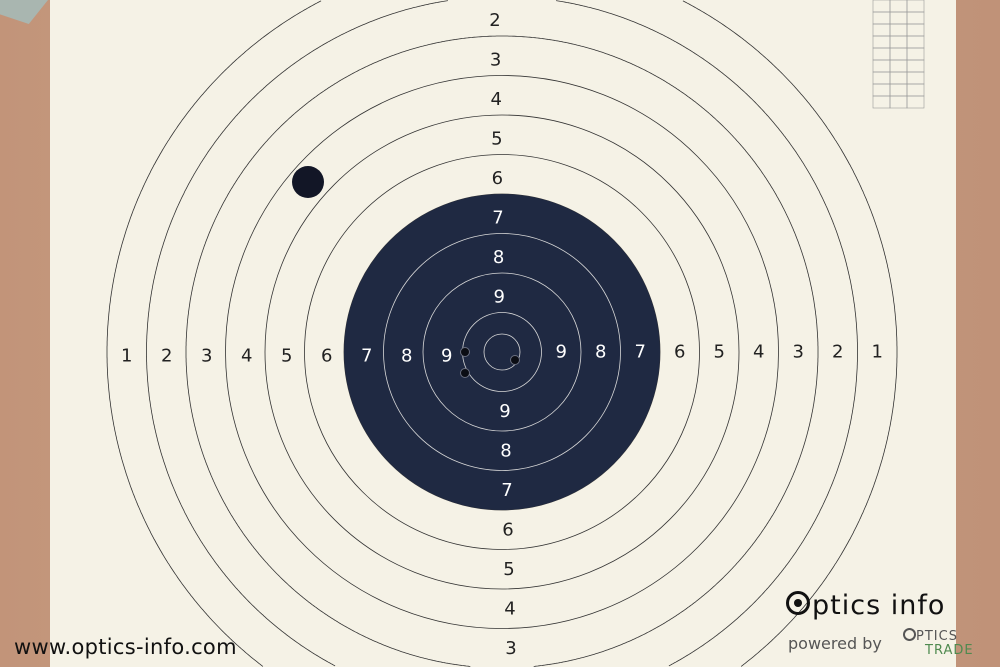  What do you see at coordinates (561, 352) in the screenshot?
I see `ring-label-right: 9` at bounding box center [561, 352].